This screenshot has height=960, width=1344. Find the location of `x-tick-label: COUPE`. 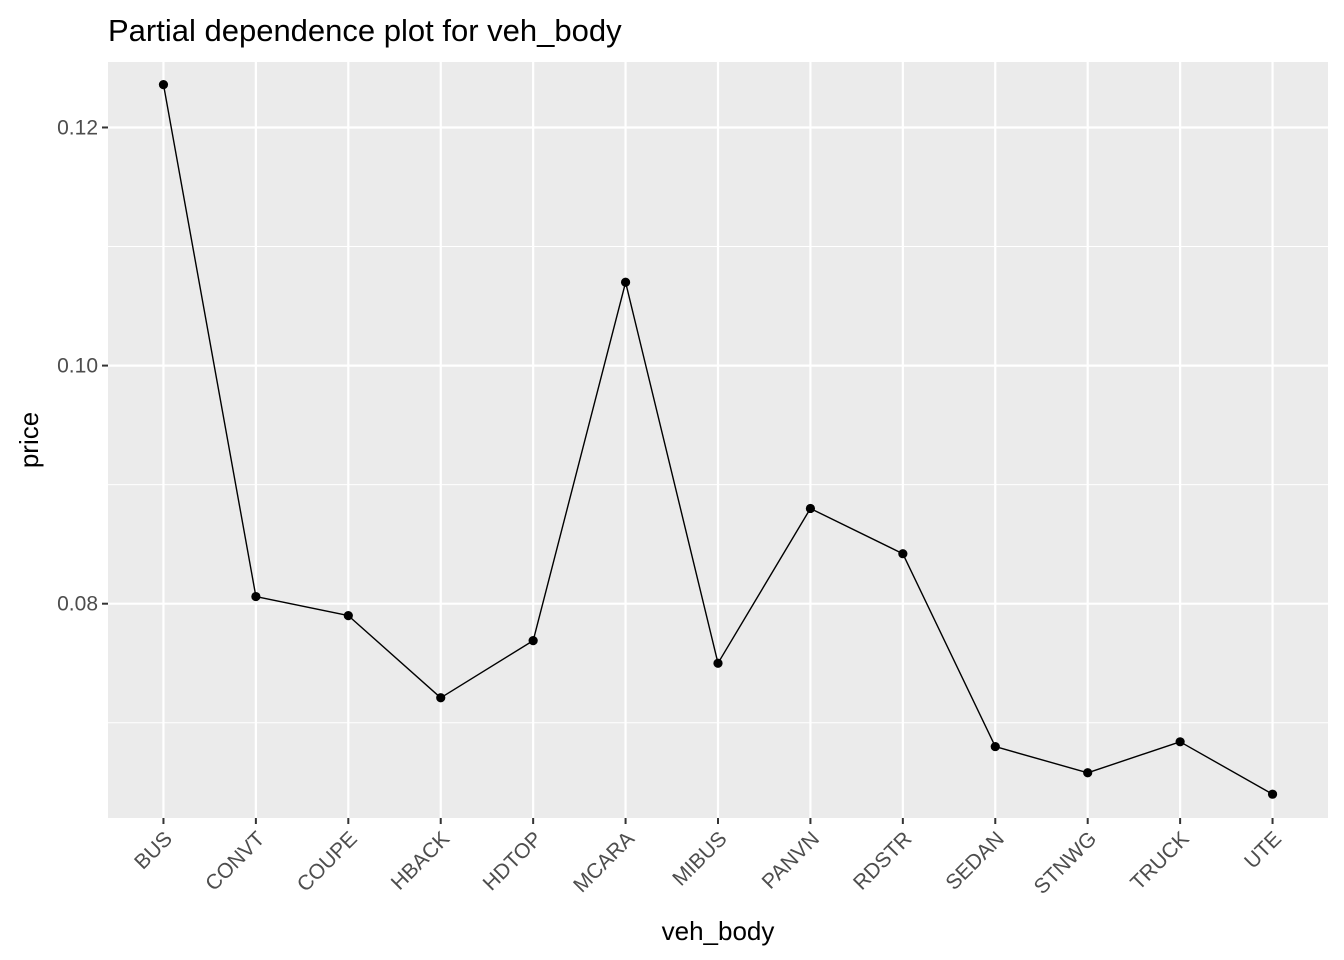

x-tick-label: COUPE is located at coordinates (327, 861).